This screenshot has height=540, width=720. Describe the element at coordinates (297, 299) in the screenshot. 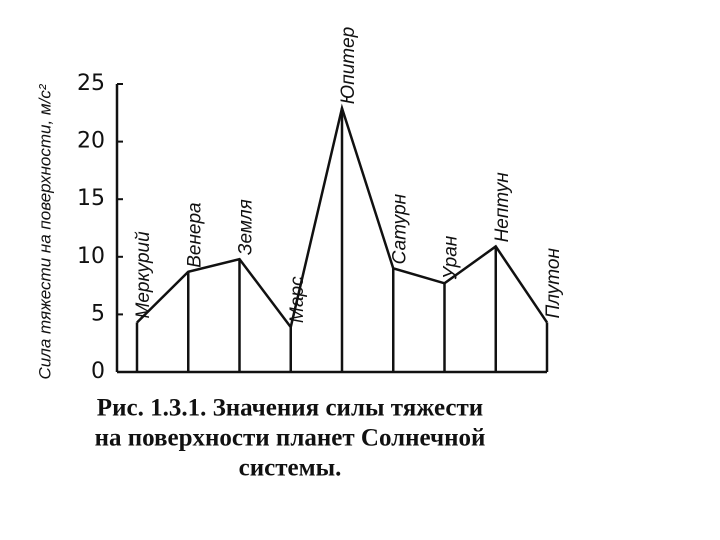

I see `category-label: Марс` at that location.